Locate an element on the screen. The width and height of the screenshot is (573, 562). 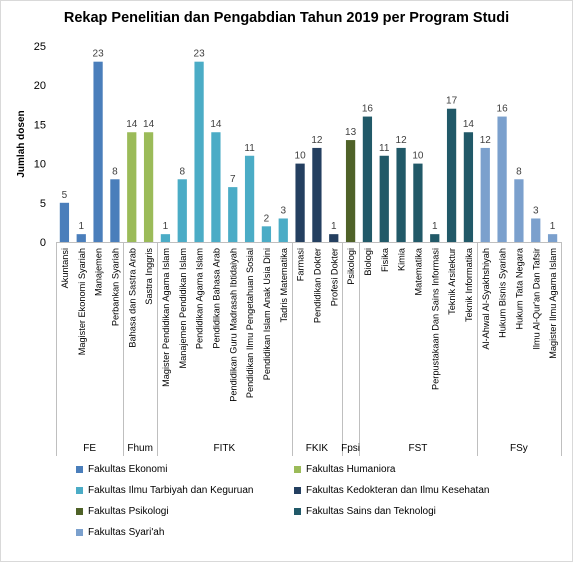
category-label: Psikologi is located at coordinates (351, 266).